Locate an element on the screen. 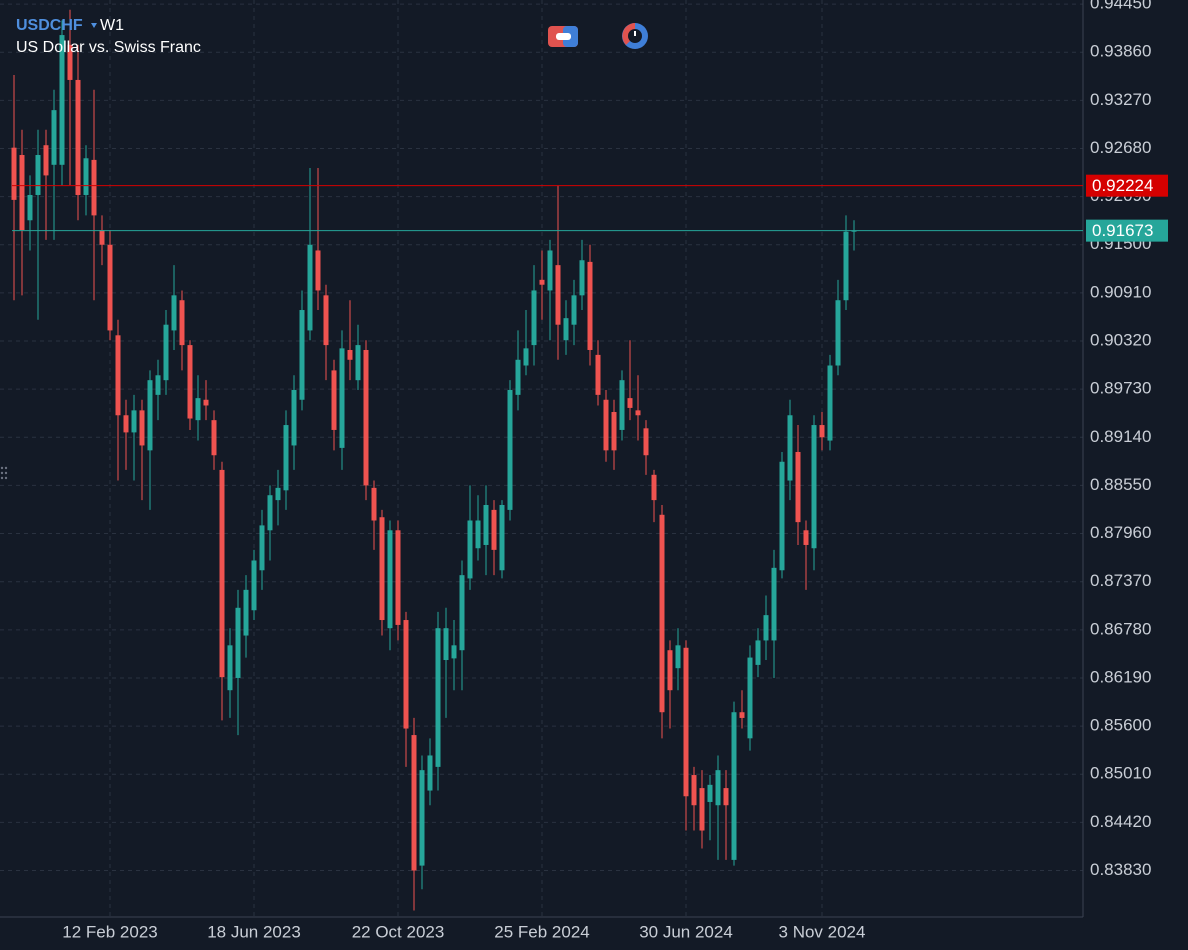 This screenshot has width=1188, height=950. y-tick-label: 0.83830 is located at coordinates (1120, 869).